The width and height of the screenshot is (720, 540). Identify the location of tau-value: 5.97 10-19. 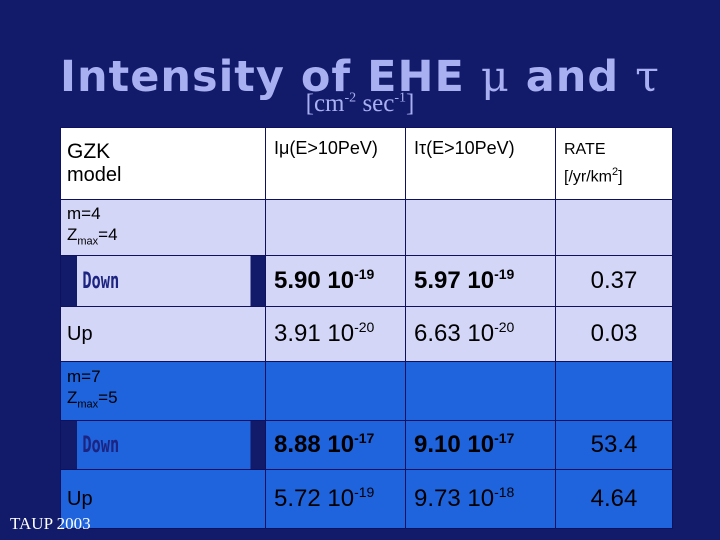
(480, 281).